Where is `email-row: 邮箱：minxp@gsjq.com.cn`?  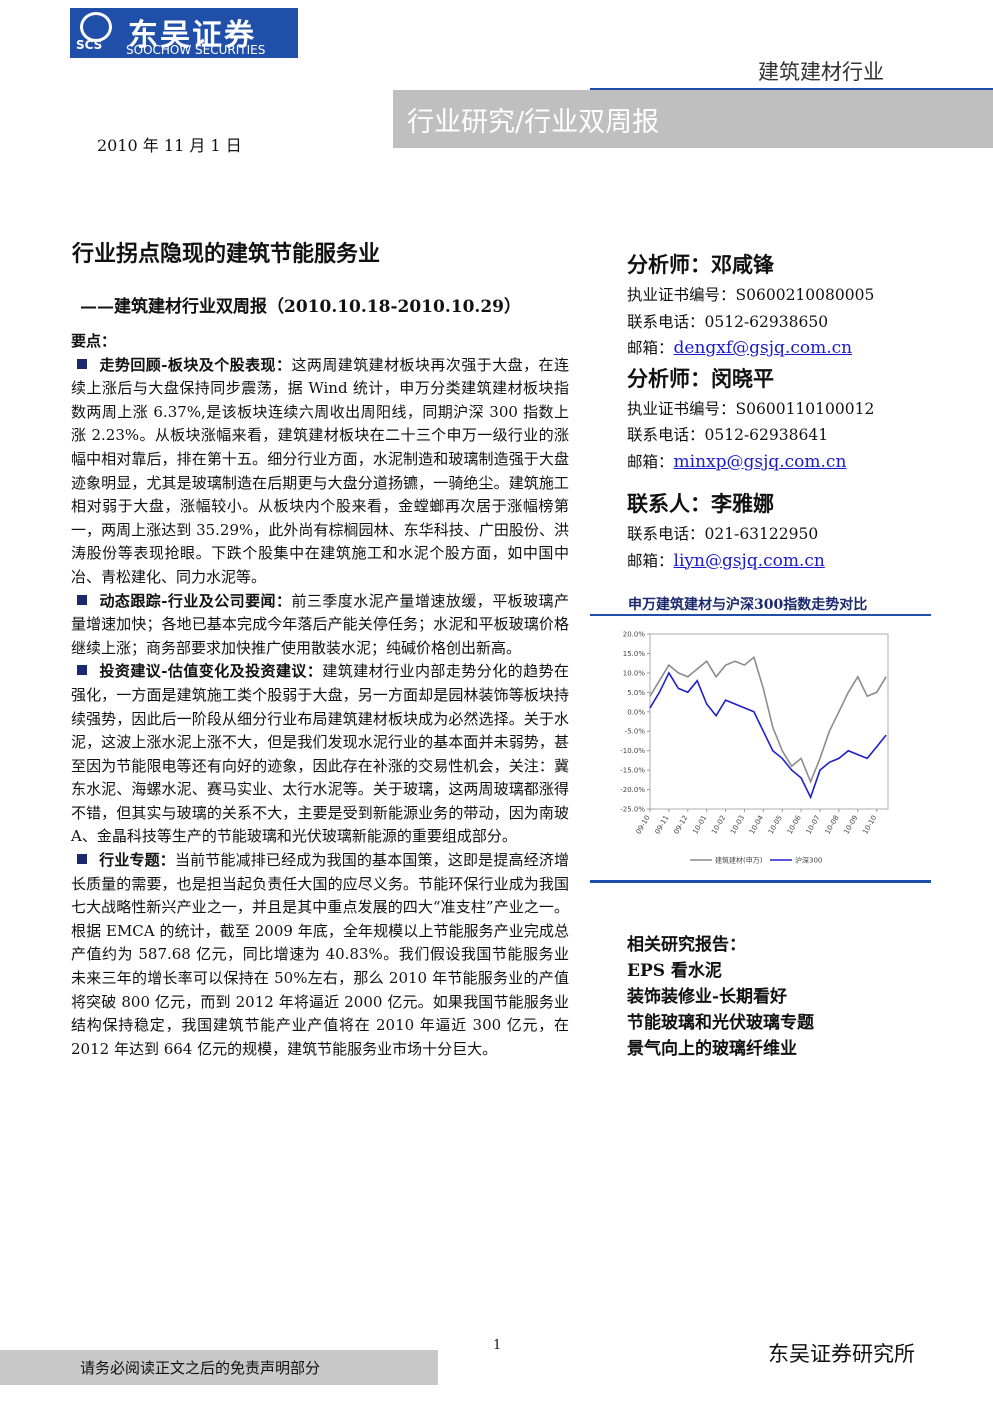
email-row: 邮箱：minxp@gsjq.com.cn is located at coordinates (787, 462).